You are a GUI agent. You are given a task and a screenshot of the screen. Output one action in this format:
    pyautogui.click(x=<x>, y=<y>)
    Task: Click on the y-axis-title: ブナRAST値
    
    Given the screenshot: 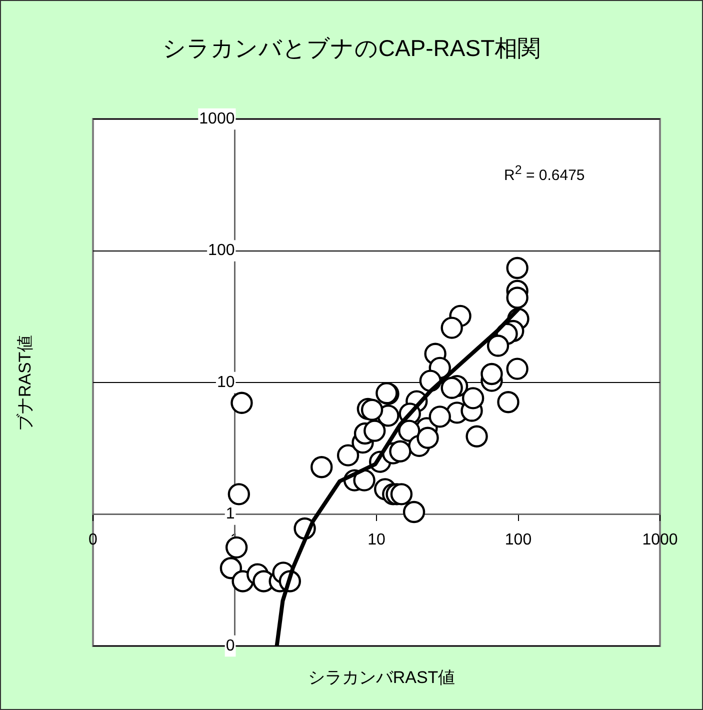 What is the action you would take?
    pyautogui.click(x=25, y=383)
    